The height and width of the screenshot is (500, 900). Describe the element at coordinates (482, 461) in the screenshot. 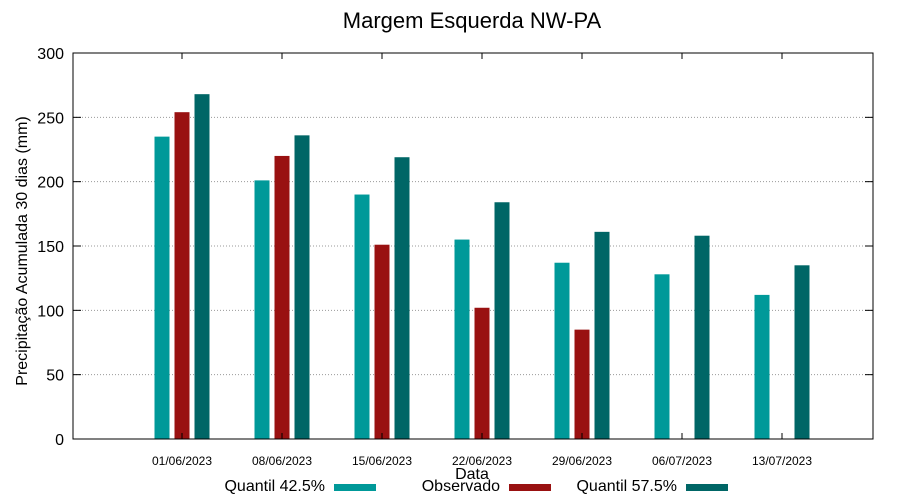

I see `x-tick-label: 22/06/2023` at that location.